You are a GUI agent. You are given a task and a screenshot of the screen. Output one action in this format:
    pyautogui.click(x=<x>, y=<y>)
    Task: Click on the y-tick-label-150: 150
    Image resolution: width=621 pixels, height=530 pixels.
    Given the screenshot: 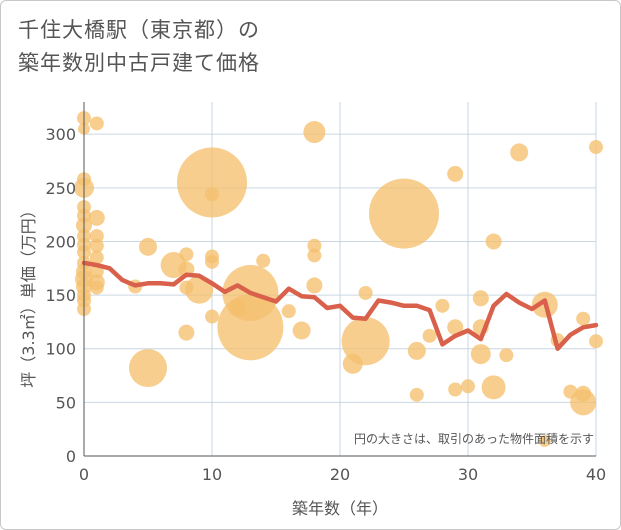 What is the action you would take?
    pyautogui.click(x=60, y=295)
    